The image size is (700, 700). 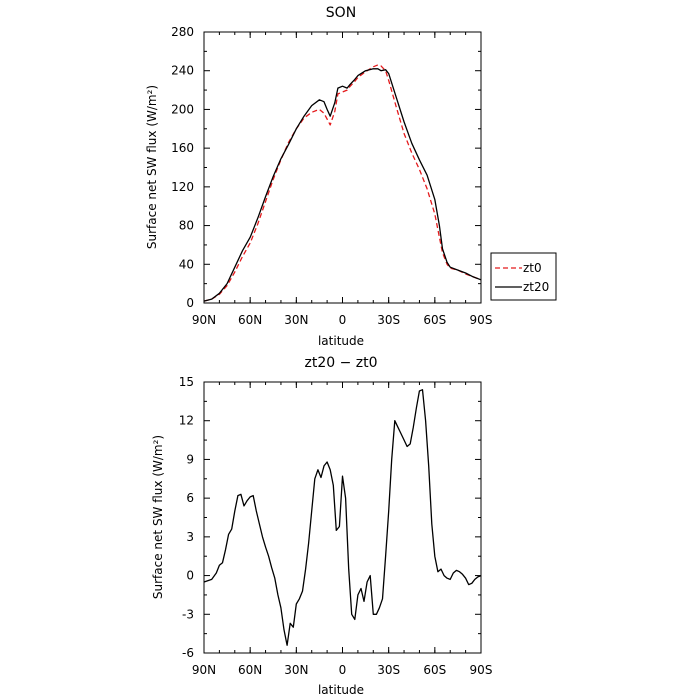 I want to click on bottom-x-tick-label: 90N, so click(x=204, y=670).